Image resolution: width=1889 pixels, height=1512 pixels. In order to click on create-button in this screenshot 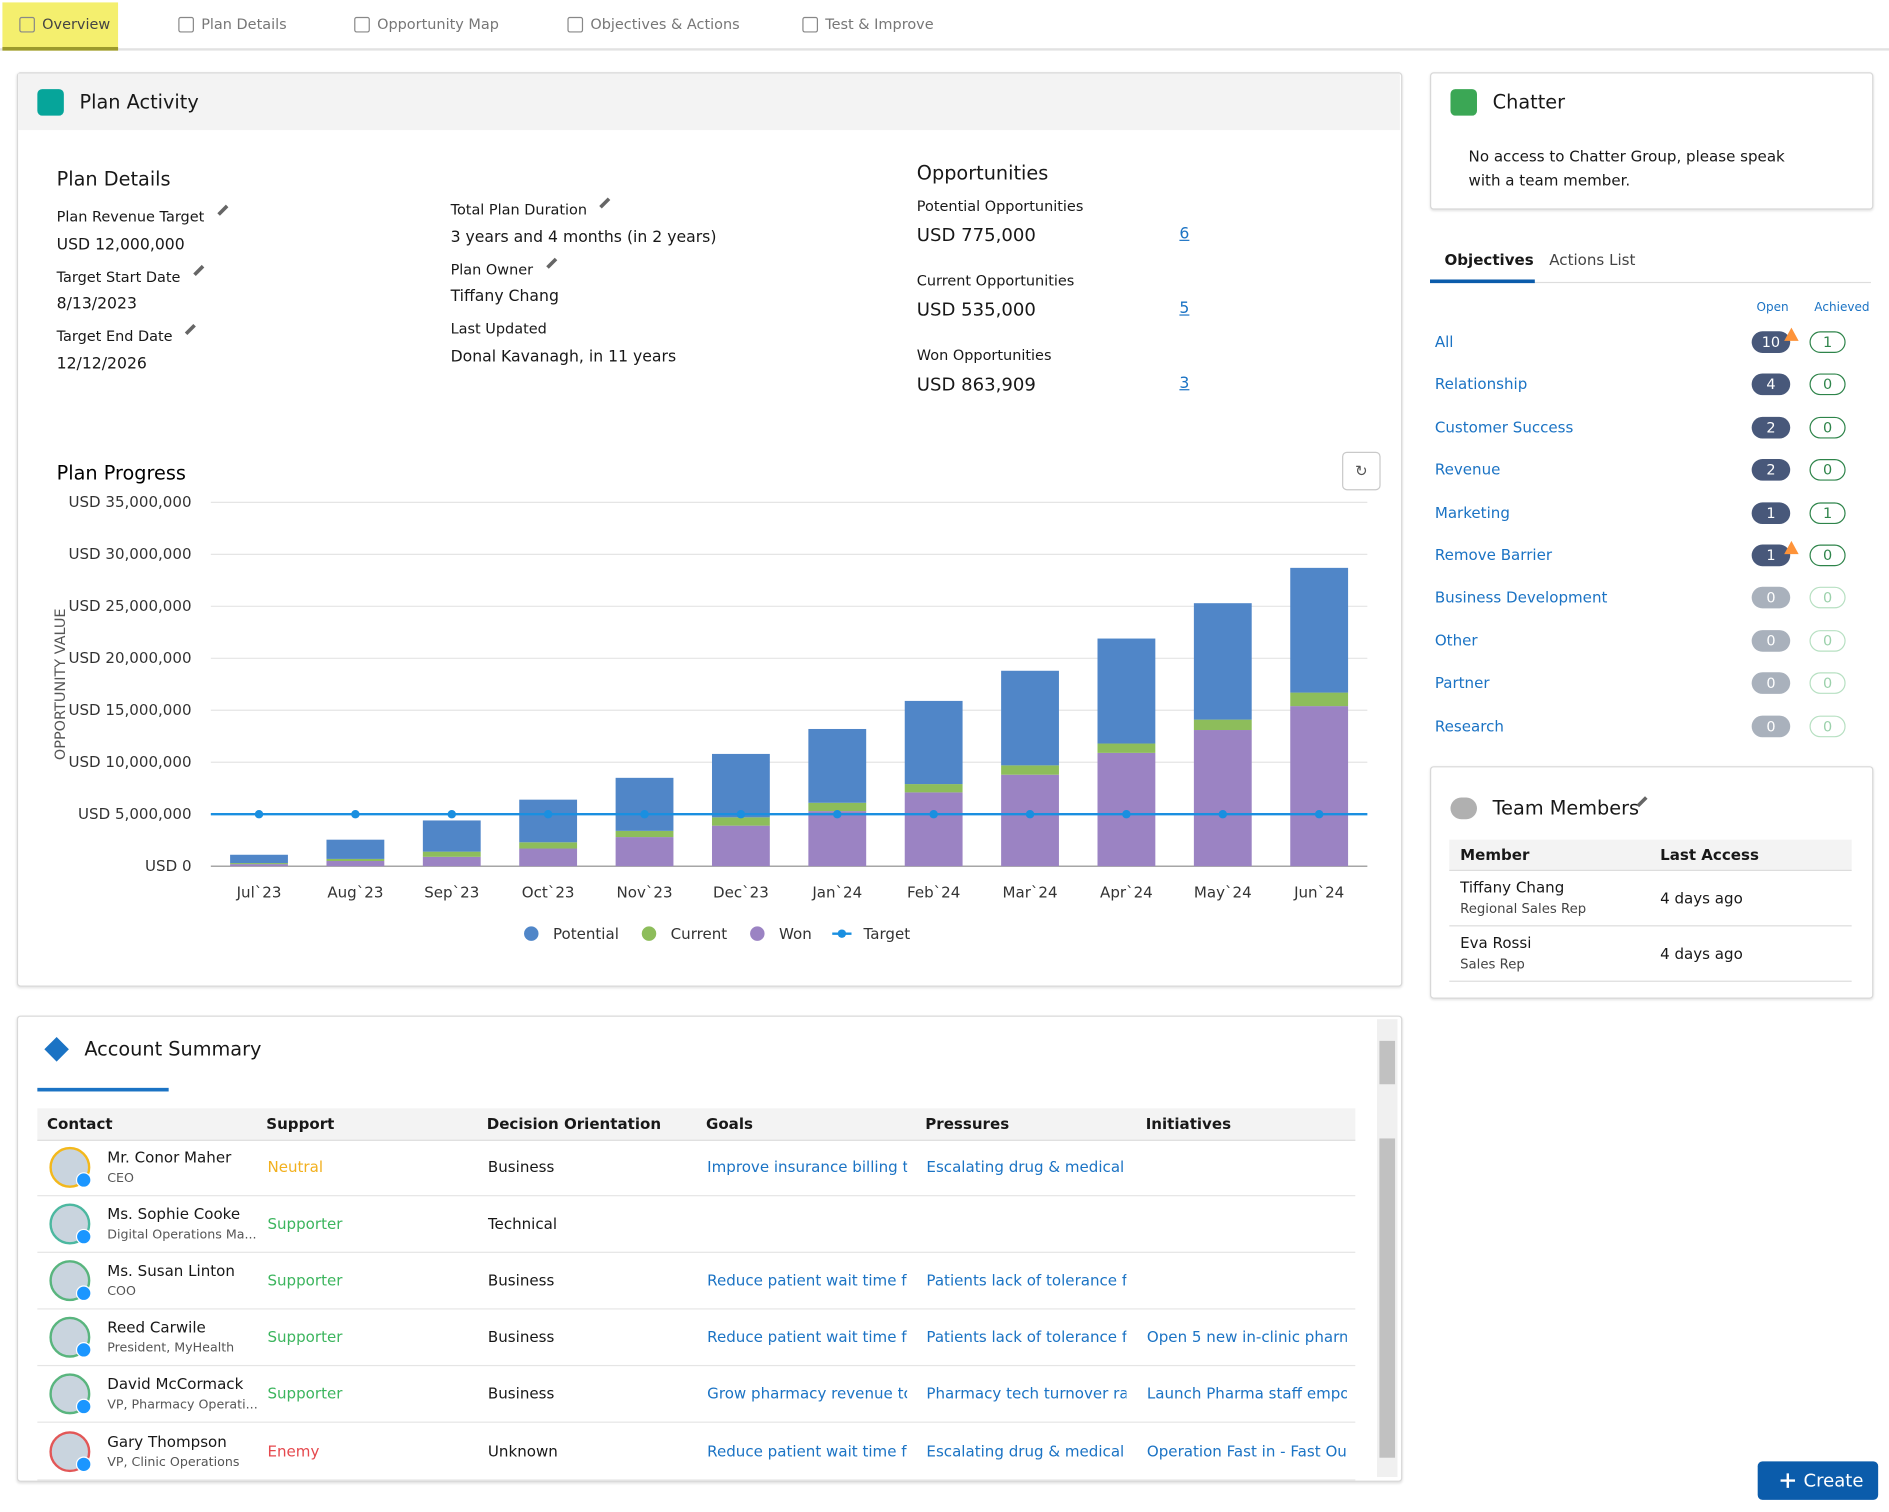, I will do `click(1818, 1480)`.